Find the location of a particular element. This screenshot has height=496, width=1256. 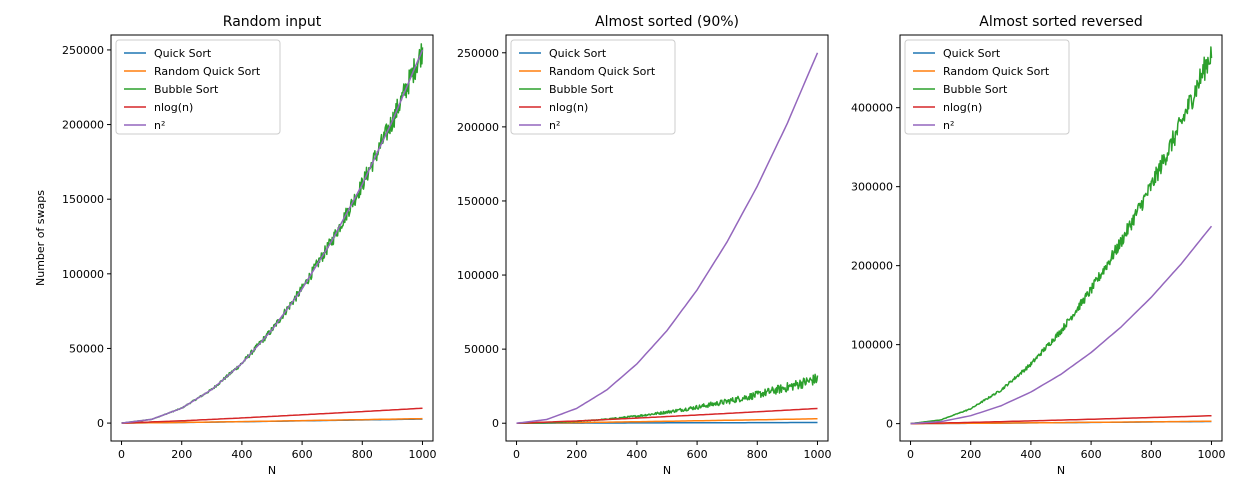

chart-title: Almost sorted (90%) is located at coordinates (667, 22).